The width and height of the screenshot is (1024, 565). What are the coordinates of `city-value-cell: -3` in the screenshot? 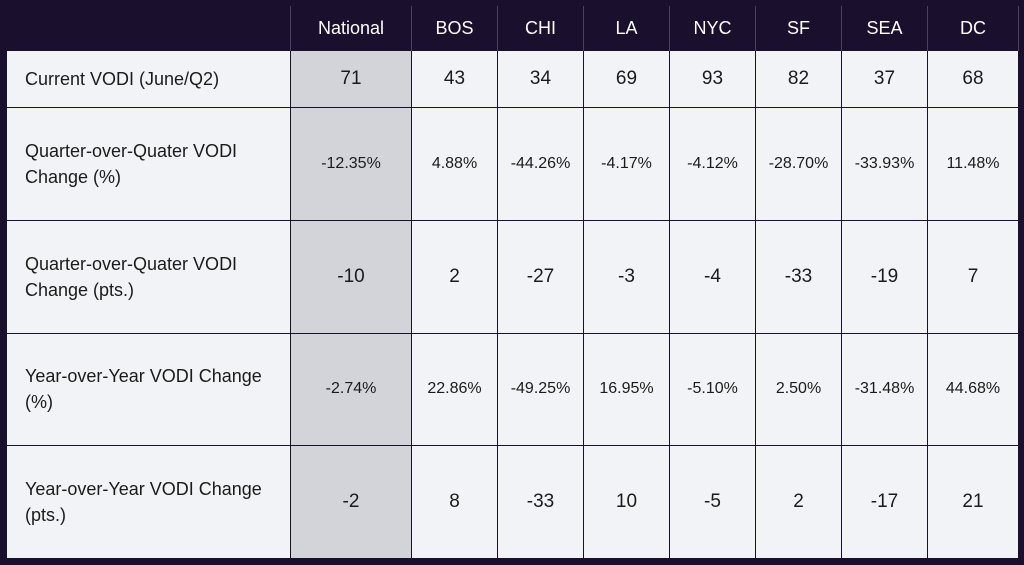 It's located at (626, 277).